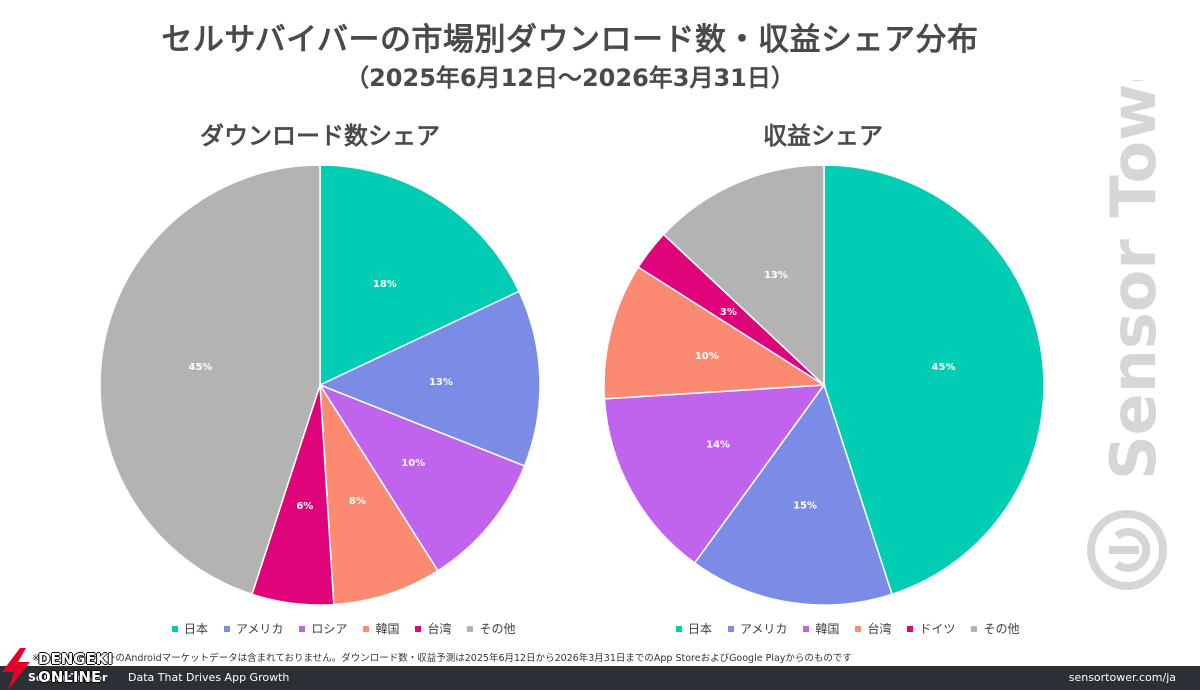 Image resolution: width=1200 pixels, height=690 pixels. I want to click on chart-main-title: セルサバイバーの市場別ダウンロード数・収益シェア分布, so click(570, 40).